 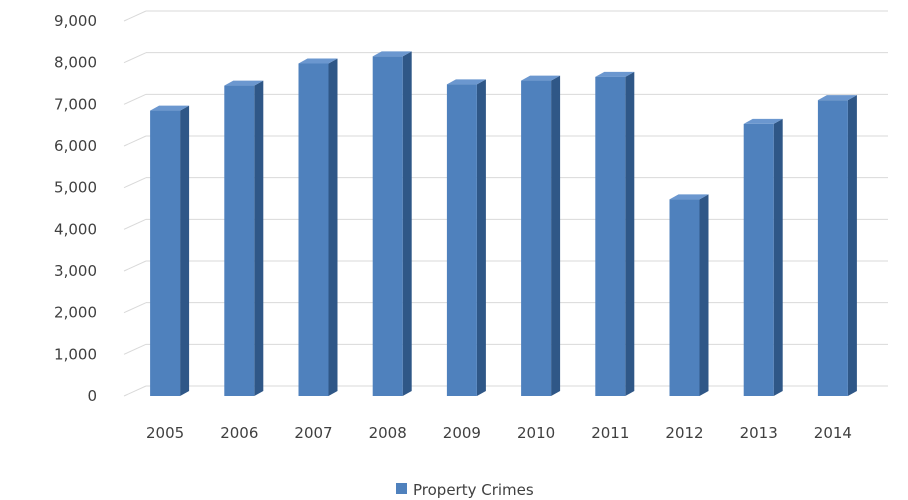 What do you see at coordinates (75, 313) in the screenshot?
I see `y-tick-label: 2,000` at bounding box center [75, 313].